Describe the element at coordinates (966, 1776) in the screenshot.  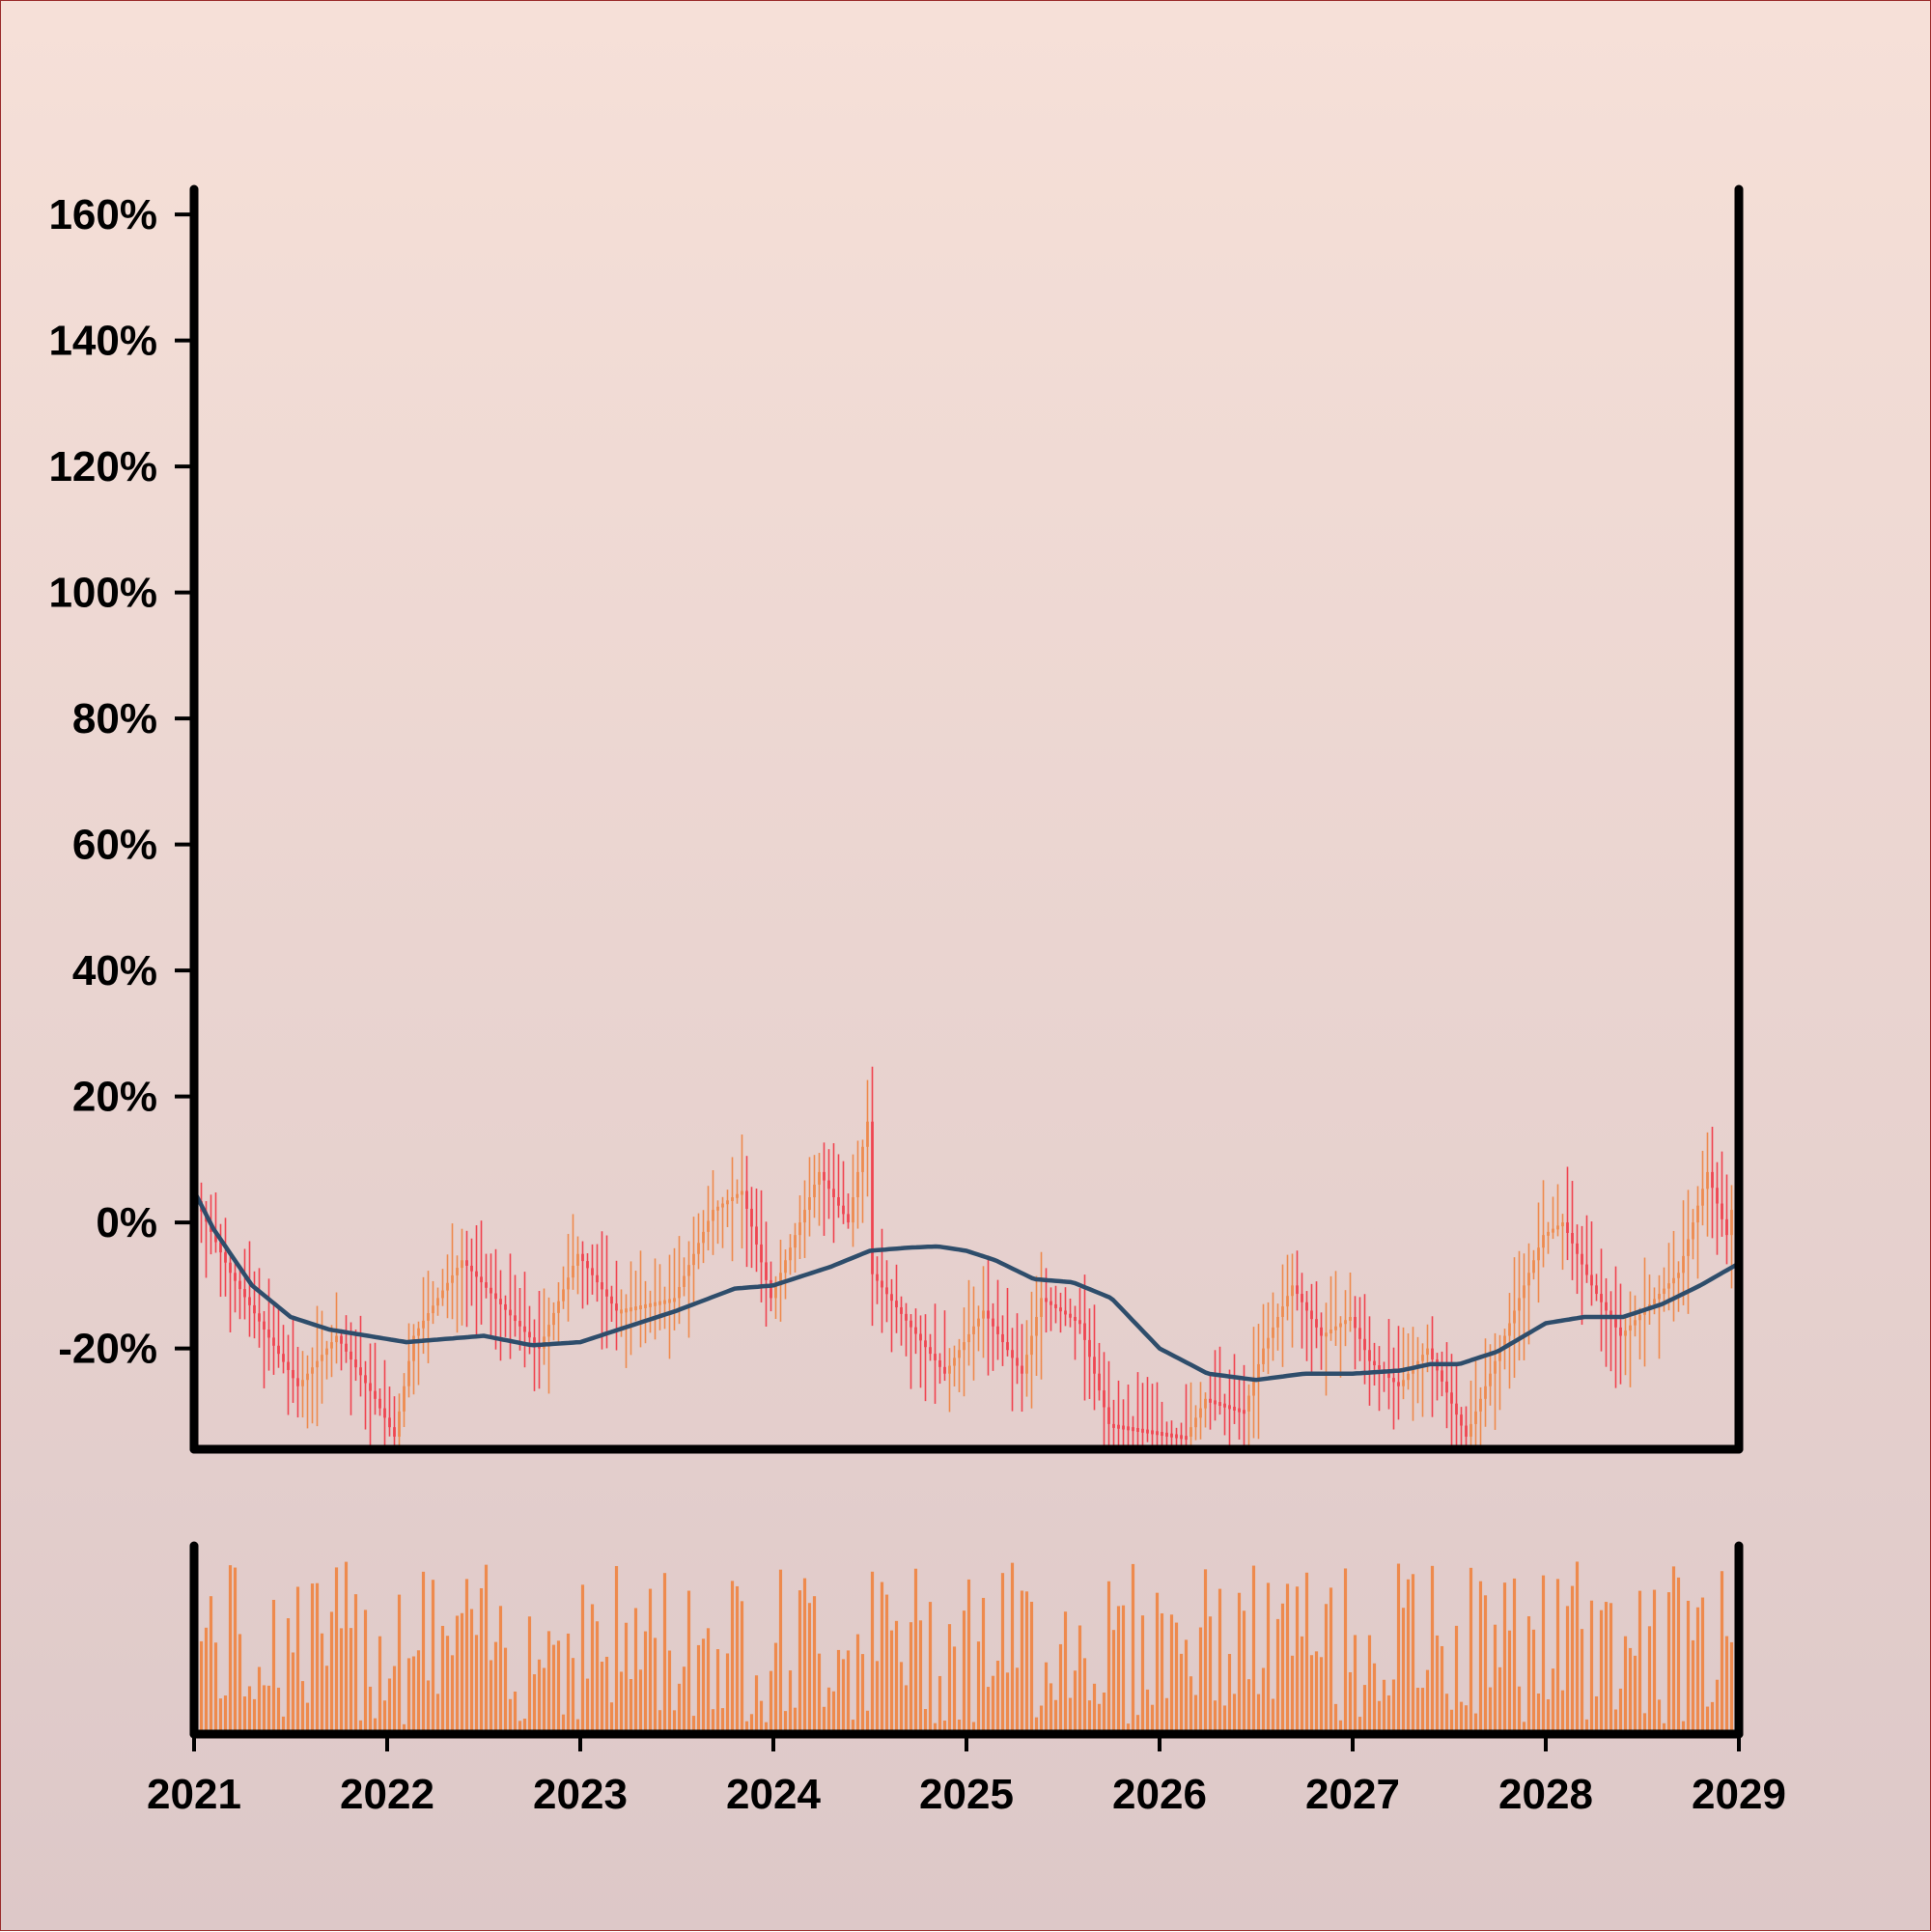
I see `x-axis-ticks: 2021 2022 2023 2024 2025 2026 2027 2028 2029` at that location.